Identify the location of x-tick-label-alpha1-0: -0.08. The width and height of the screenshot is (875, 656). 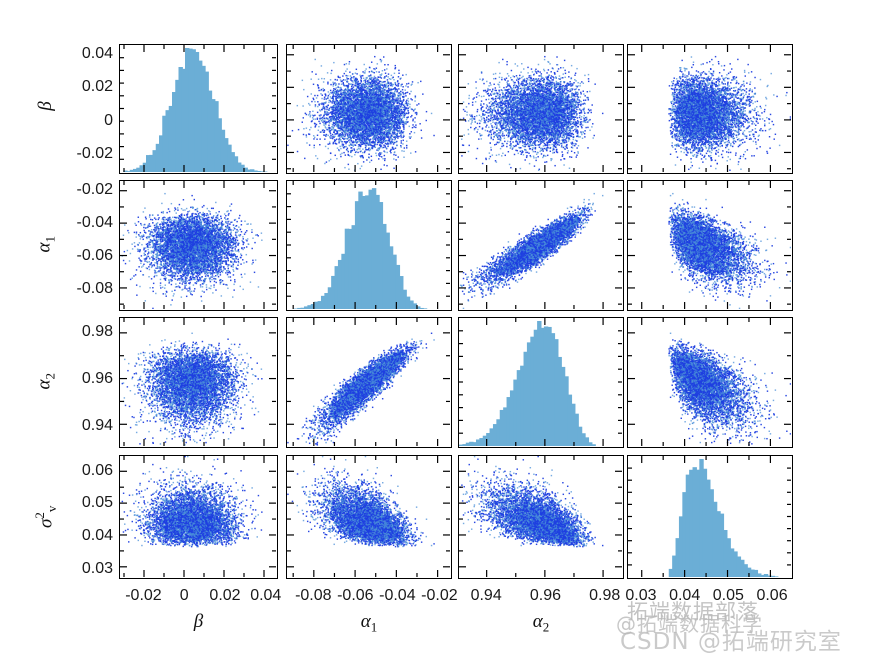
(313, 595).